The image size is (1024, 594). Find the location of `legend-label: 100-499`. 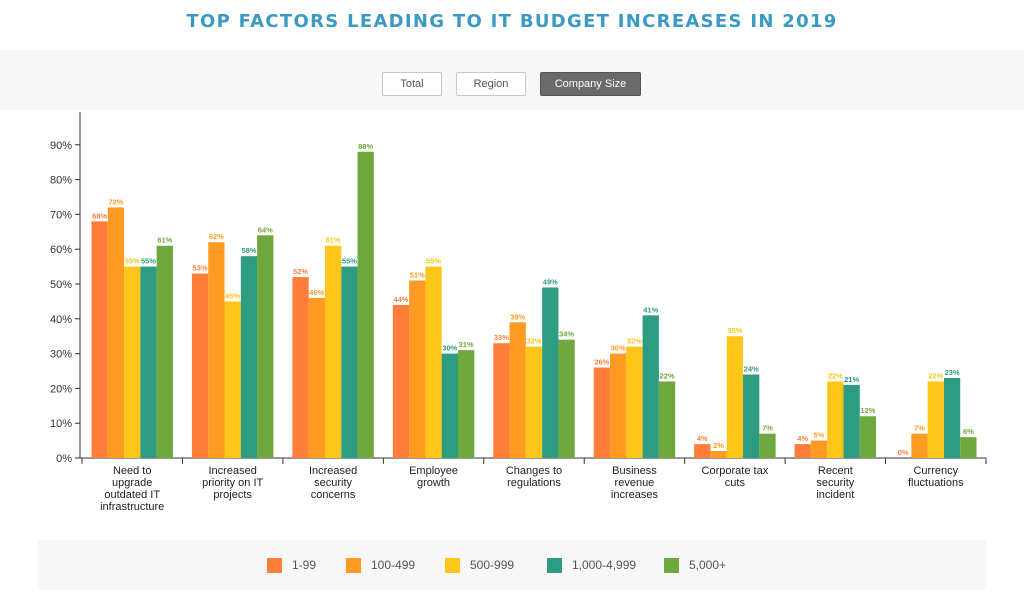

legend-label: 100-499 is located at coordinates (393, 565).